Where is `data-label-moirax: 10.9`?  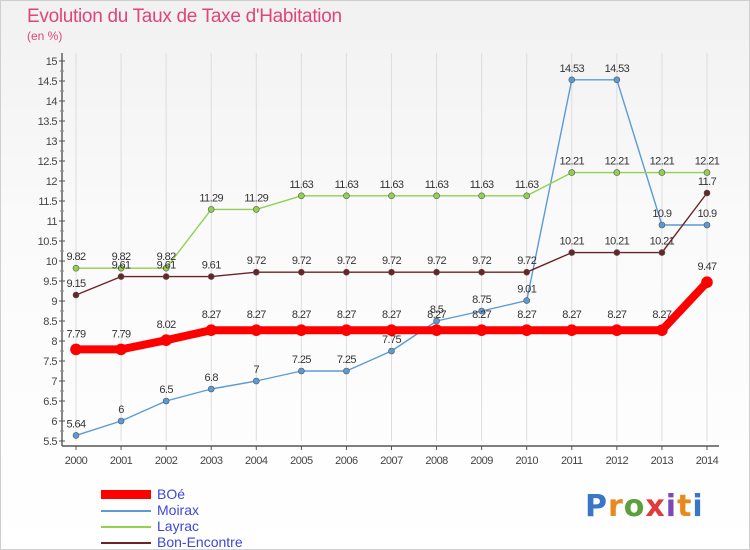
data-label-moirax: 10.9 is located at coordinates (706, 214).